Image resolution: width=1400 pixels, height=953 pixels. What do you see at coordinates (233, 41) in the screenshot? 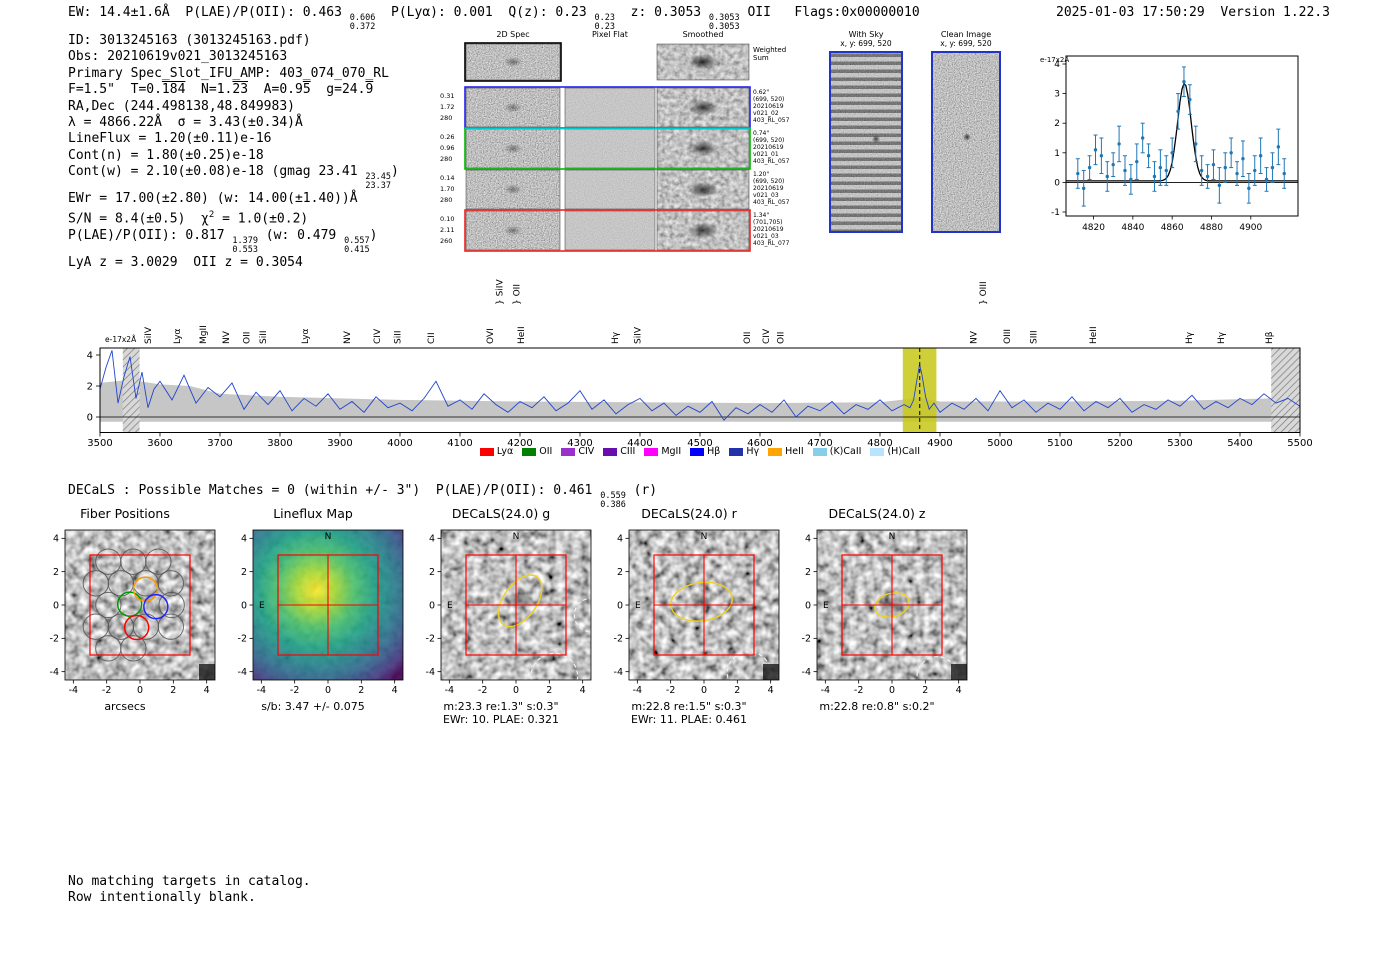
I see `info-line: ID: 3013245163 (3013245163.pdf)` at bounding box center [233, 41].